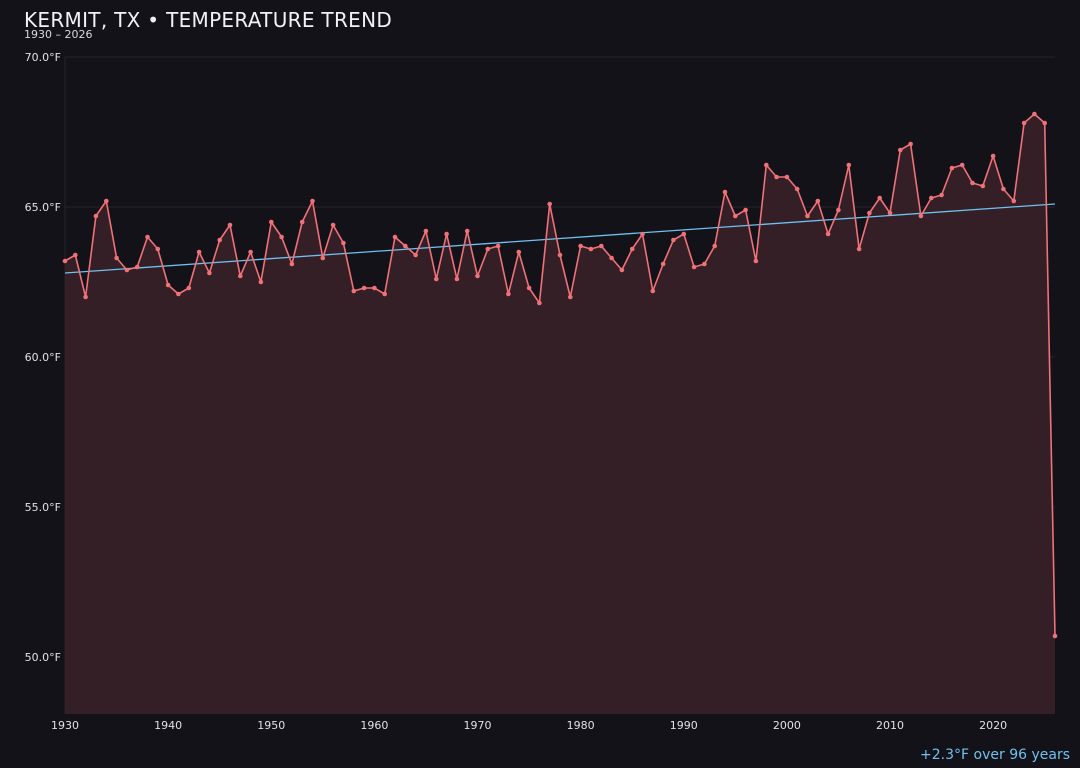 The width and height of the screenshot is (1080, 768). What do you see at coordinates (581, 725) in the screenshot?
I see `x-tick-label: 1980` at bounding box center [581, 725].